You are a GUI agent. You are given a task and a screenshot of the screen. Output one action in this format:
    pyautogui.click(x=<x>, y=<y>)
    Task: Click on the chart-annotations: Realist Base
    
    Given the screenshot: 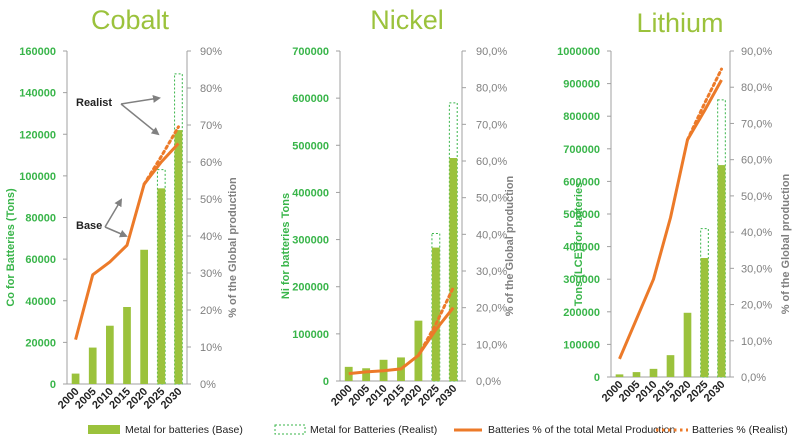 What is the action you would take?
    pyautogui.click(x=118, y=166)
    